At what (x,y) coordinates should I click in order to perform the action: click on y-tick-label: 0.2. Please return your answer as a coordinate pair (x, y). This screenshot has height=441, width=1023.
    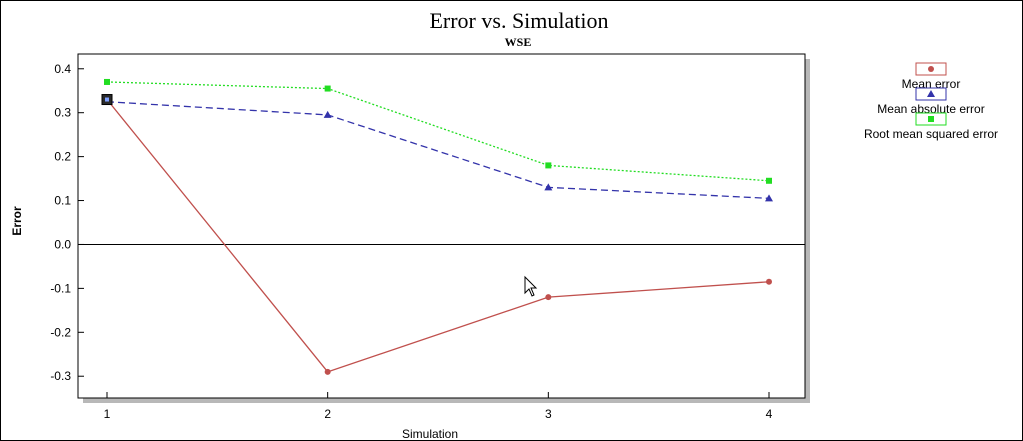
    Looking at the image, I should click on (62, 157).